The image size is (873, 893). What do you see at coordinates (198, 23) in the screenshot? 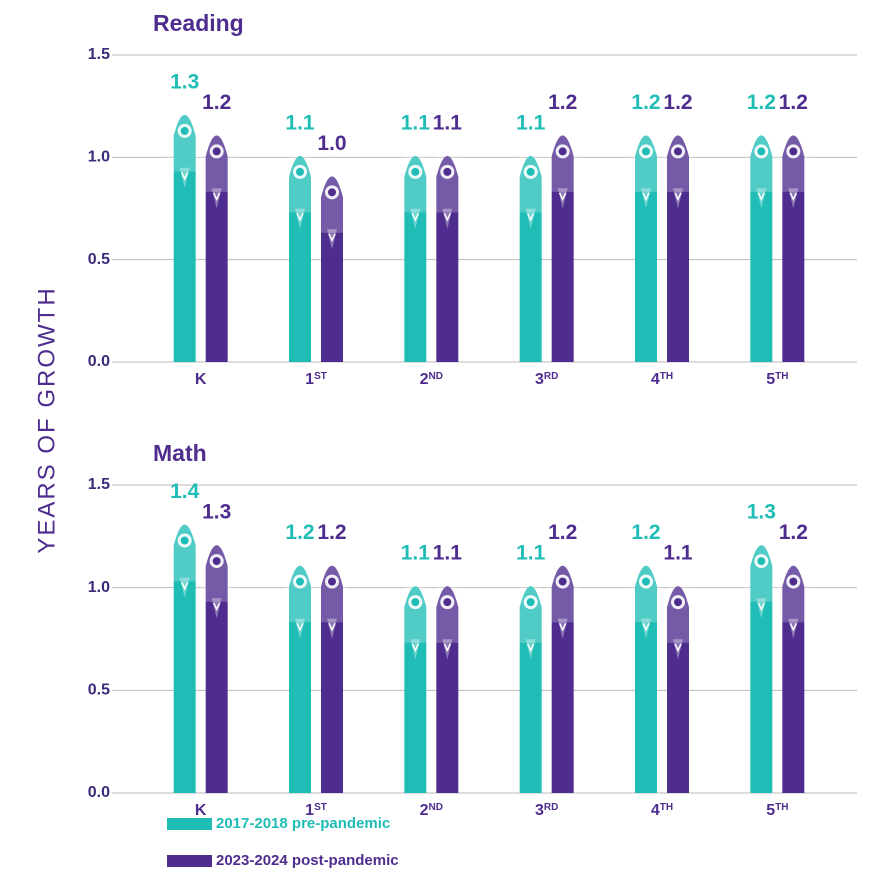
I see `chart-title: Reading` at bounding box center [198, 23].